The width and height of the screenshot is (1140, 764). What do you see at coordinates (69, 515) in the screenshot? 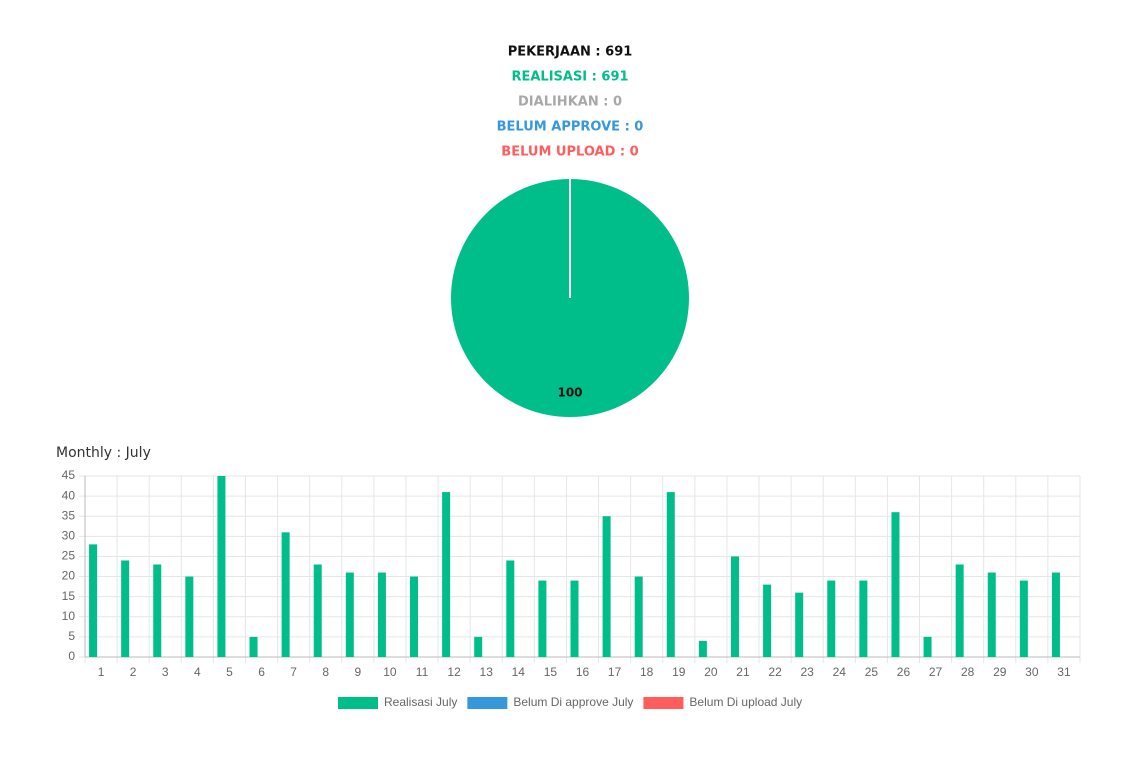
I see `y-tick-label: 35` at bounding box center [69, 515].